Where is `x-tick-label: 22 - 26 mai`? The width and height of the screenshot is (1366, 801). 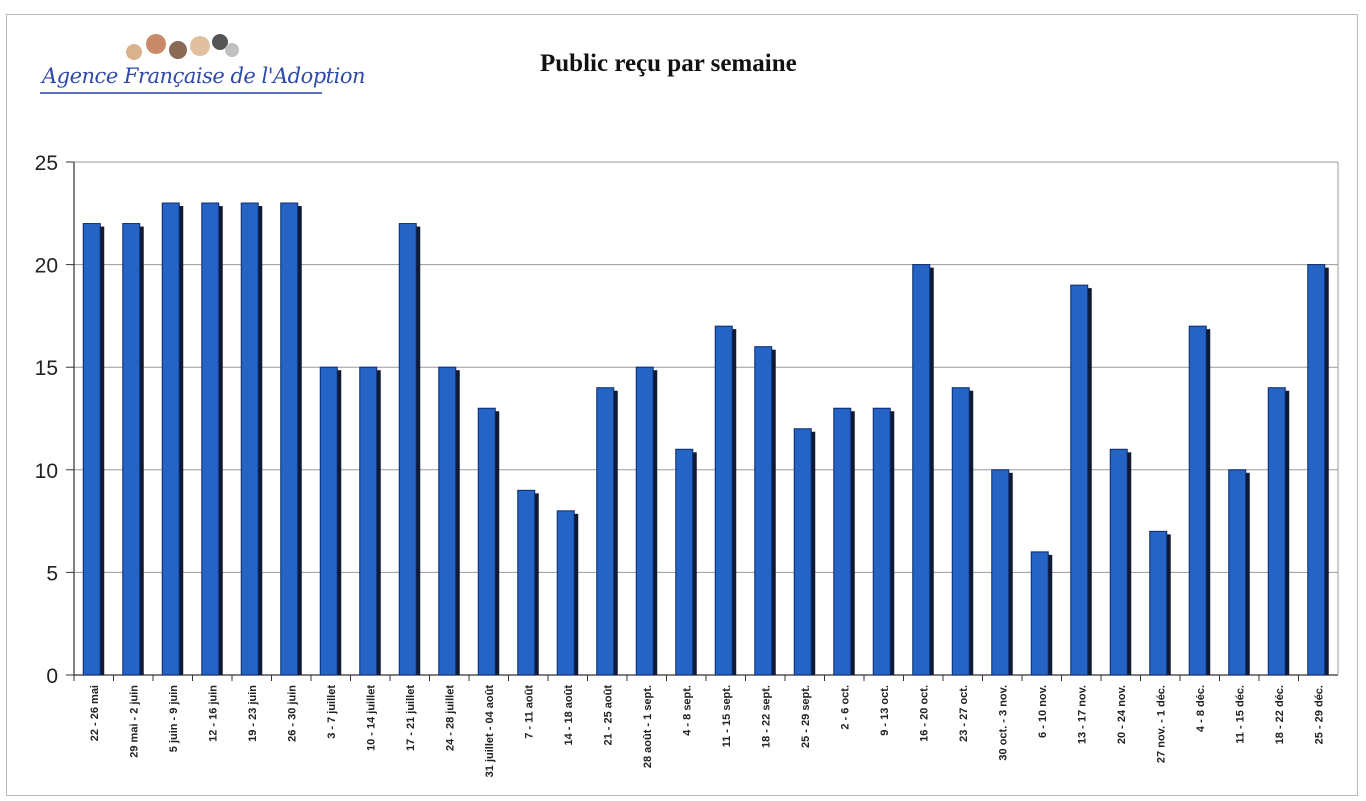
x-tick-label: 22 - 26 mai is located at coordinates (95, 713).